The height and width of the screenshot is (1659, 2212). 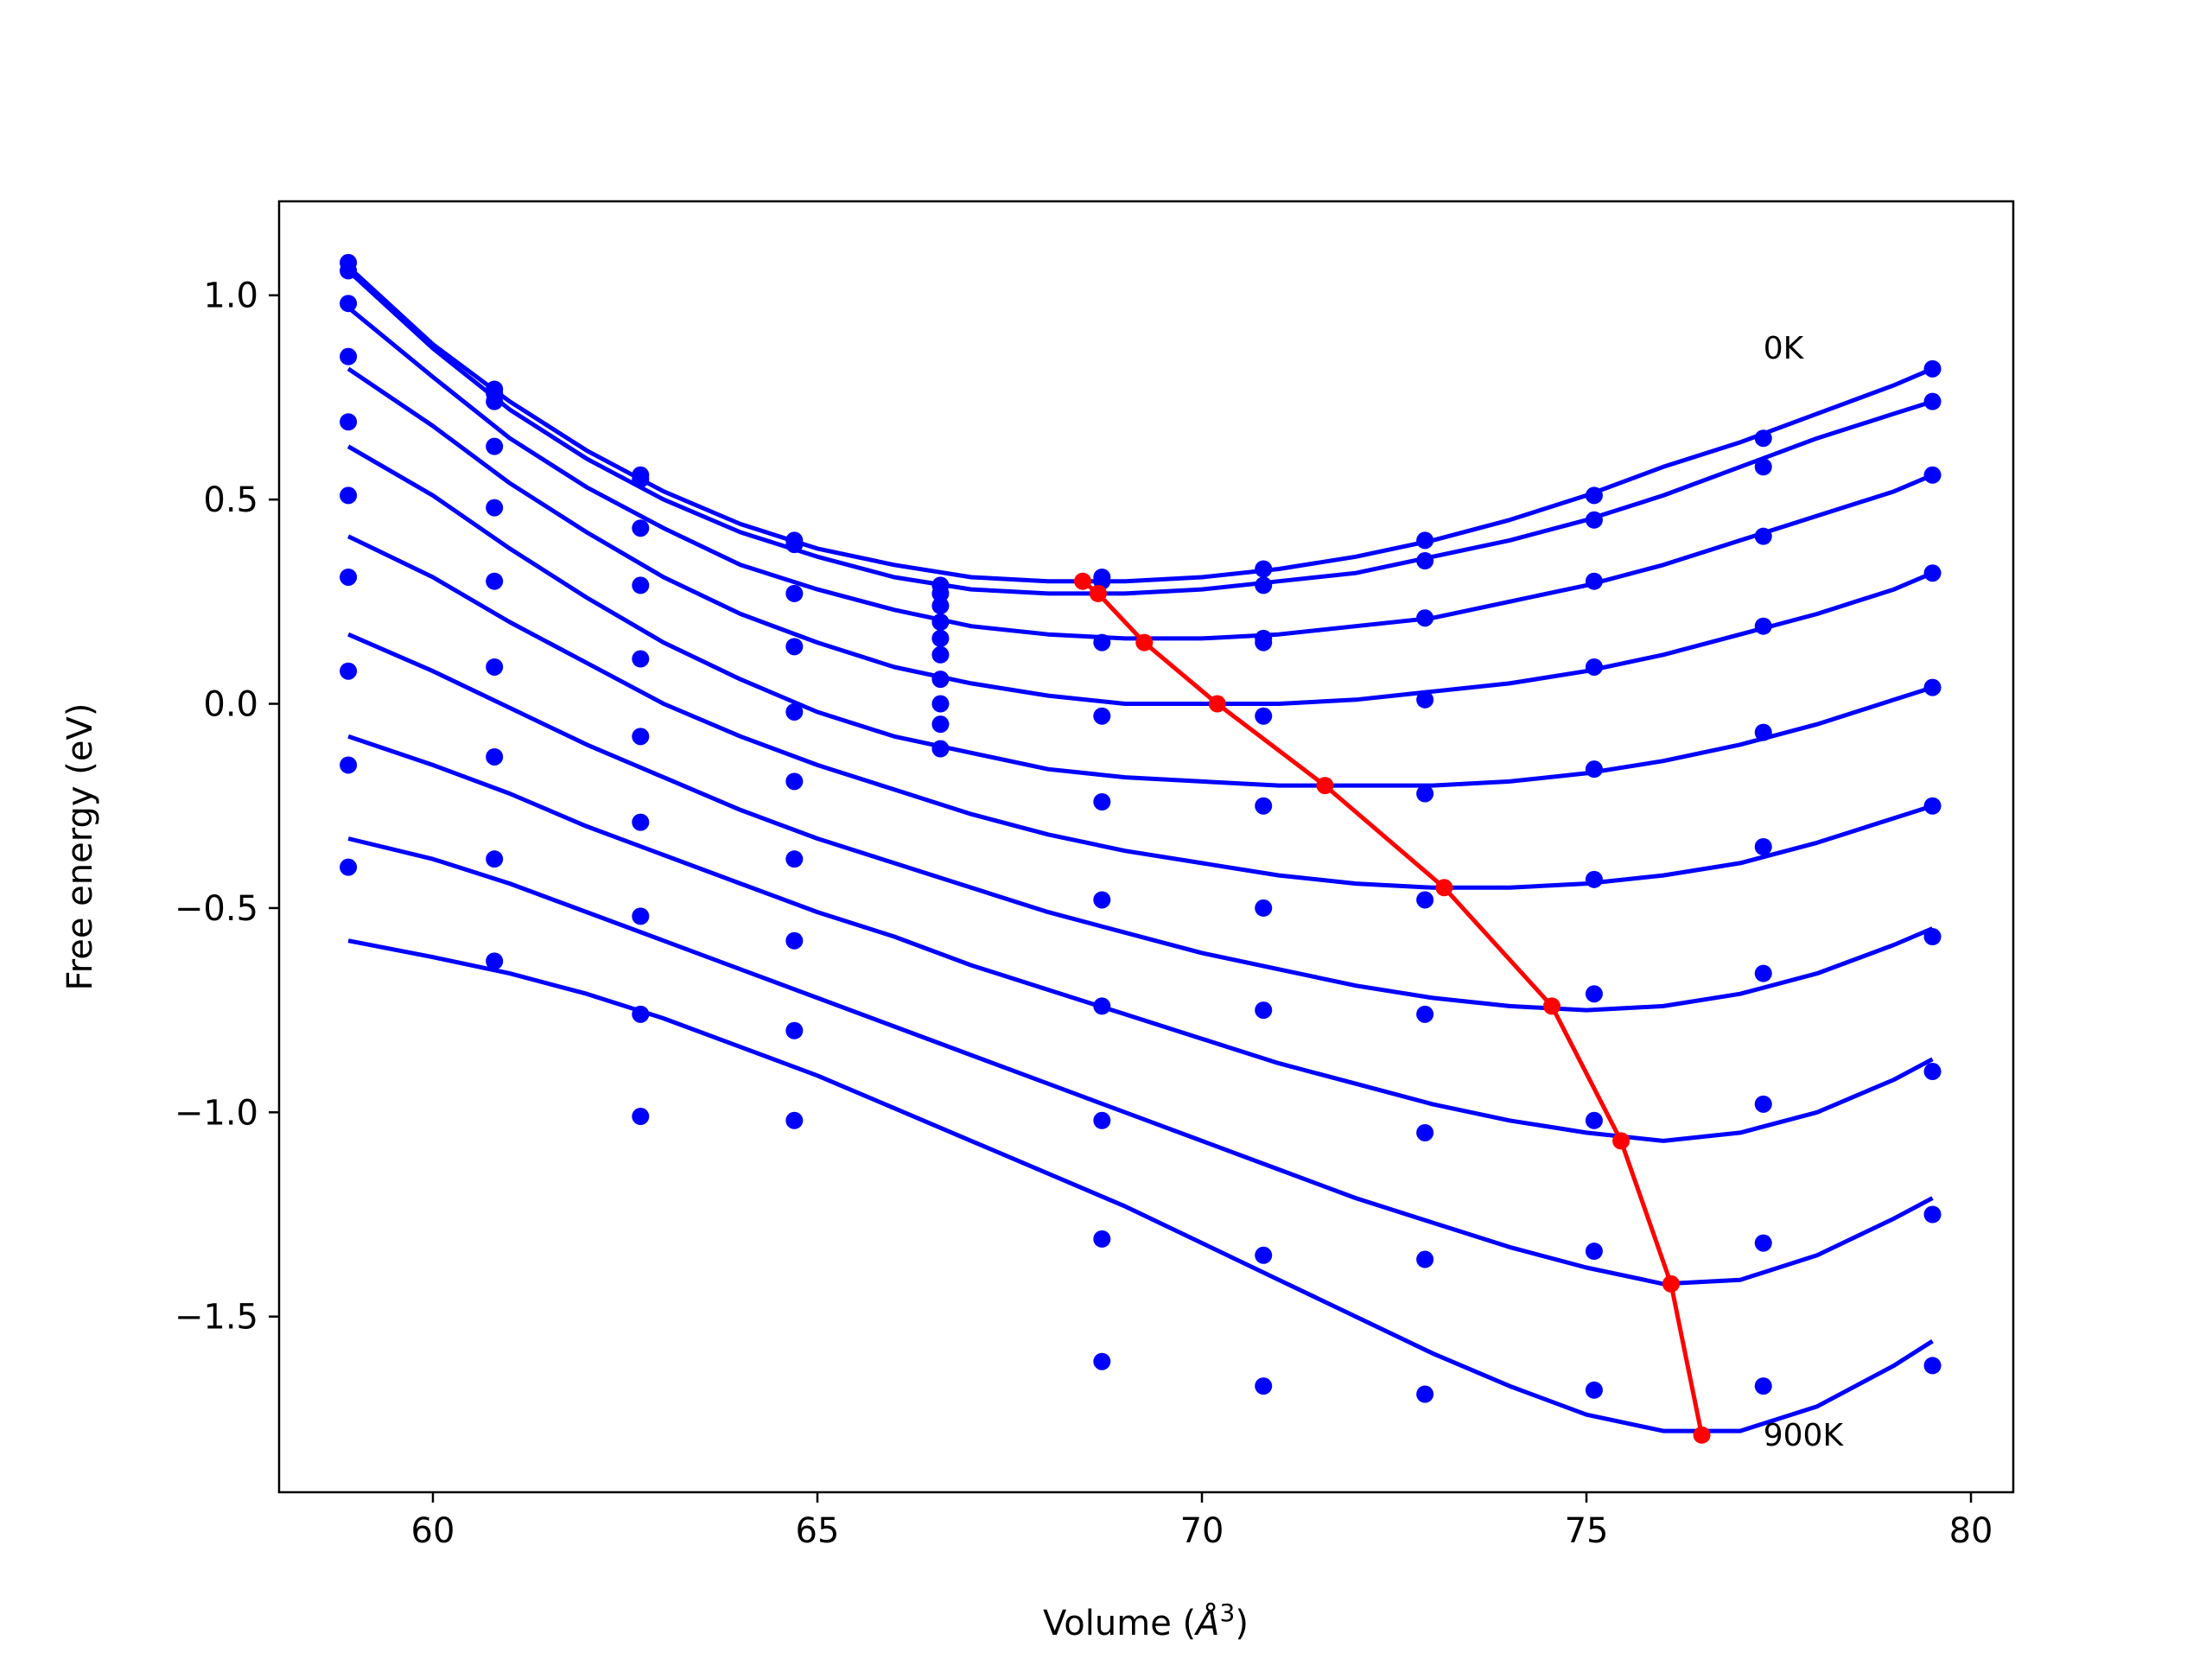 I want to click on x-tick-label: 80, so click(x=1971, y=1531).